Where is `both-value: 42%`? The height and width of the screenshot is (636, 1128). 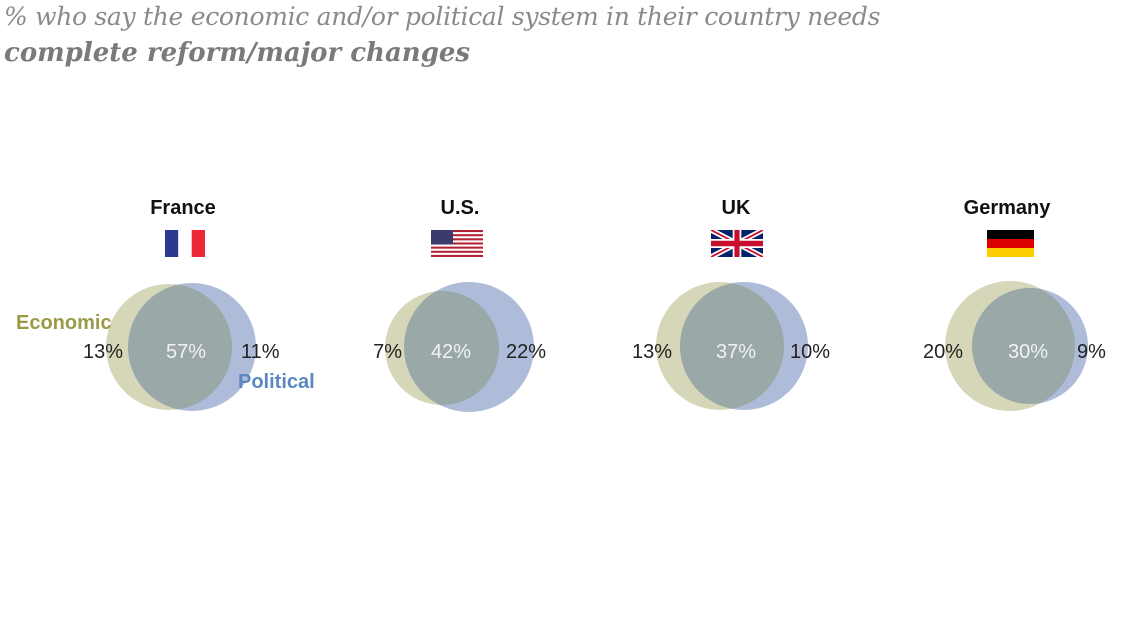 both-value: 42% is located at coordinates (451, 352).